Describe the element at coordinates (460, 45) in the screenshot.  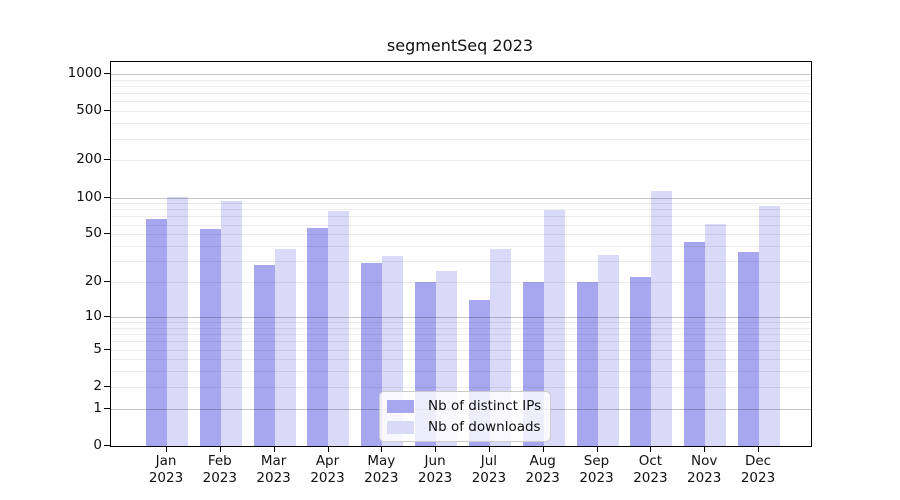
I see `chart-title: segmentSeq 2023` at that location.